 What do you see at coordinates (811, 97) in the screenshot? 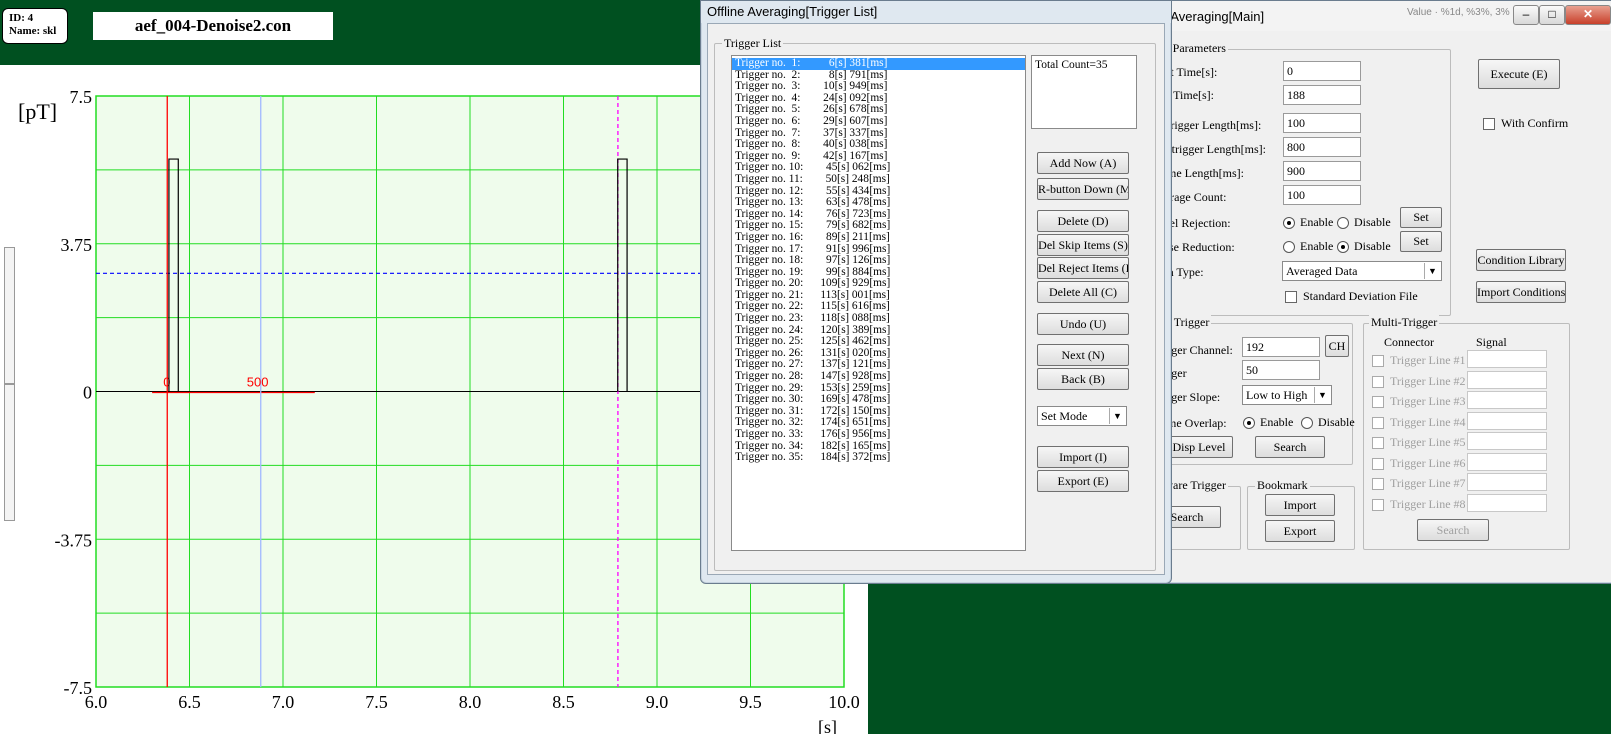
I see `trigger-list-item: Trigger no. 4: 24[s] 092[ms]` at bounding box center [811, 97].